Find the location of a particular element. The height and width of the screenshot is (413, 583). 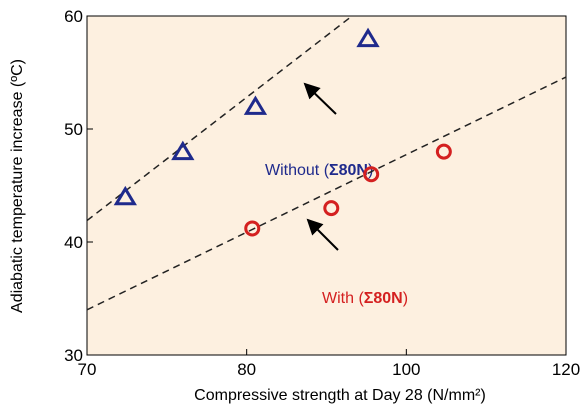

x-axis-label: Compressive strength at Day 28 (N/mm²) is located at coordinates (340, 395).